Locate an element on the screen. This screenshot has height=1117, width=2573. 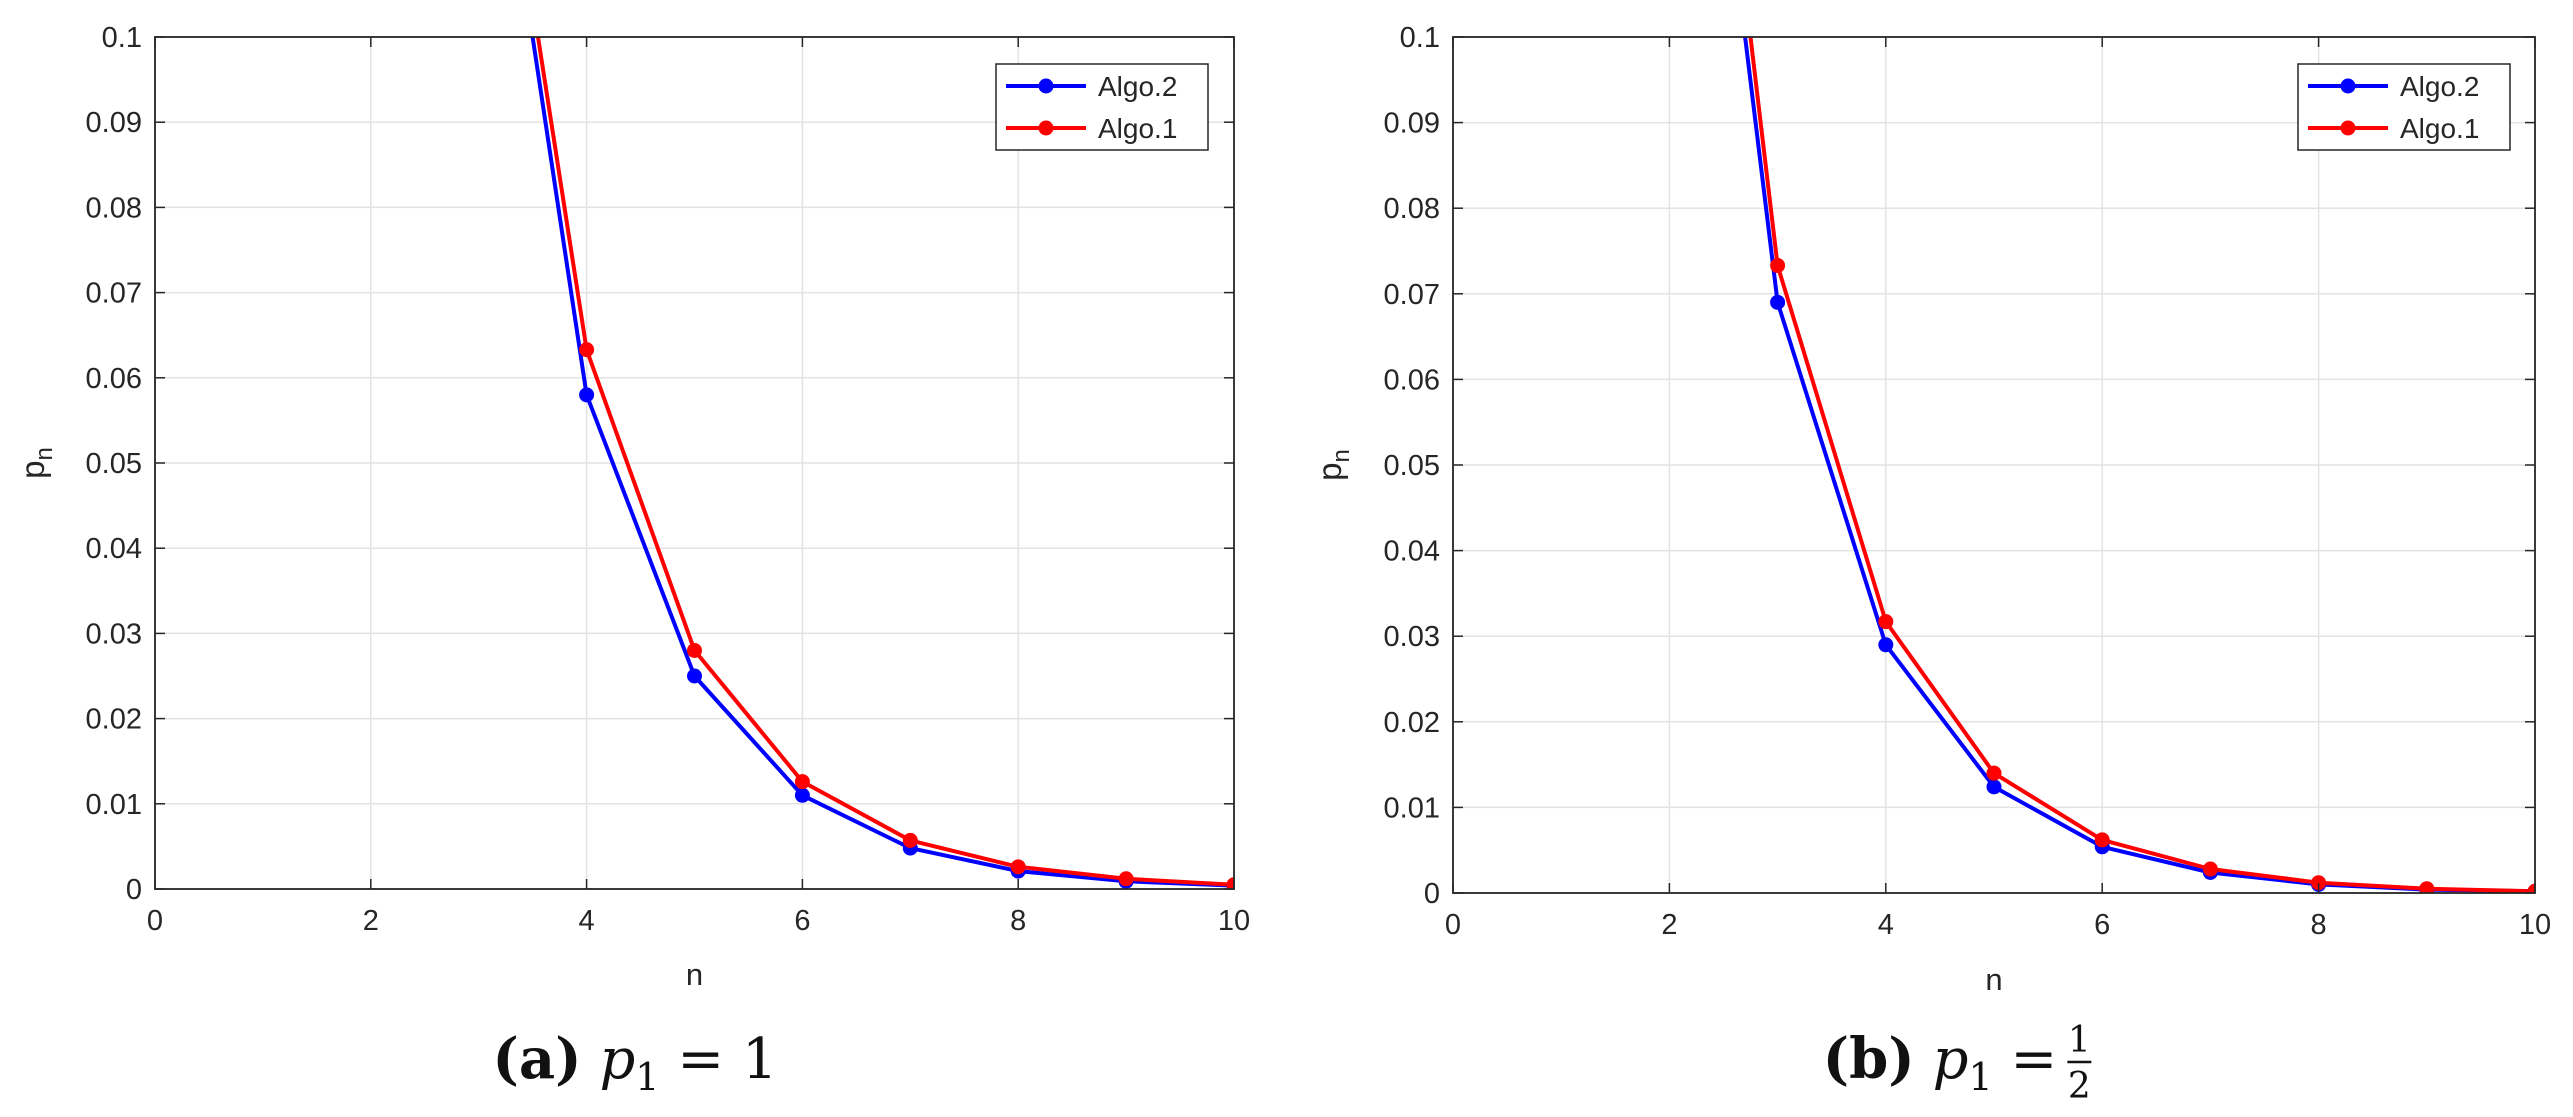
panel-caption: (a) p1 = 1 is located at coordinates (634, 1062).